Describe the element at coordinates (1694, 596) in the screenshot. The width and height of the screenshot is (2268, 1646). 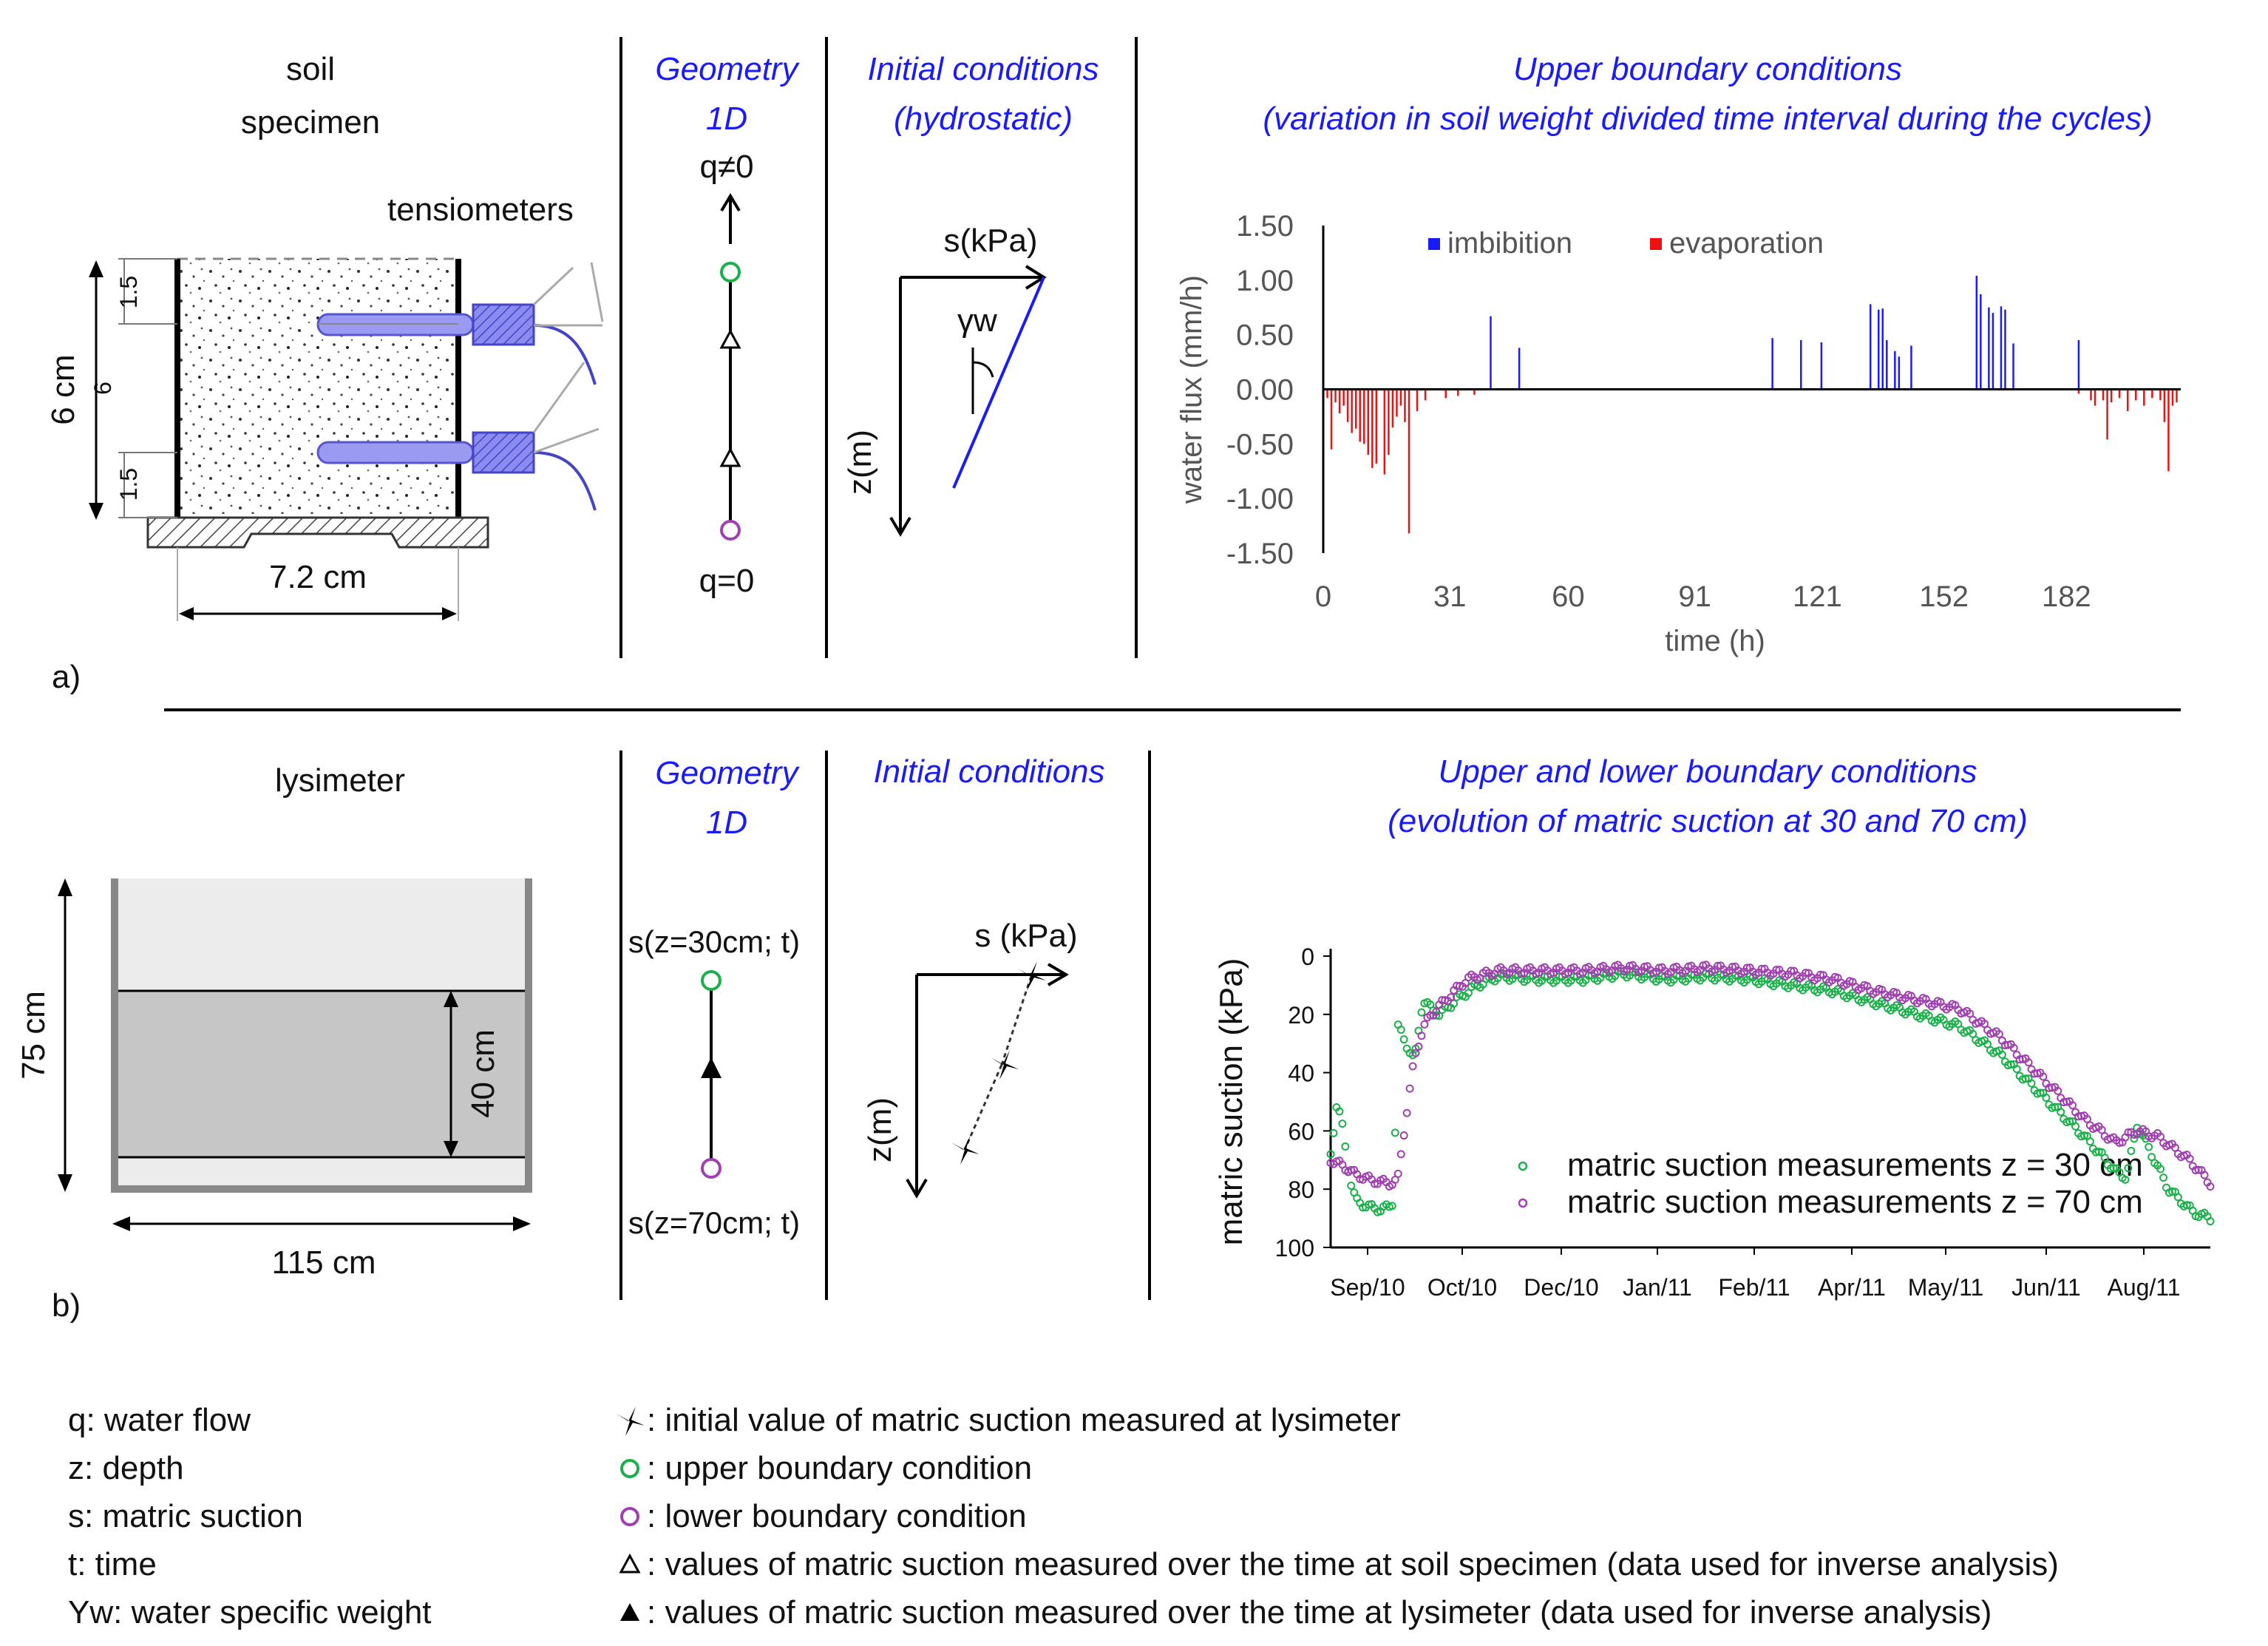
I see `x-tick-label: 91` at that location.